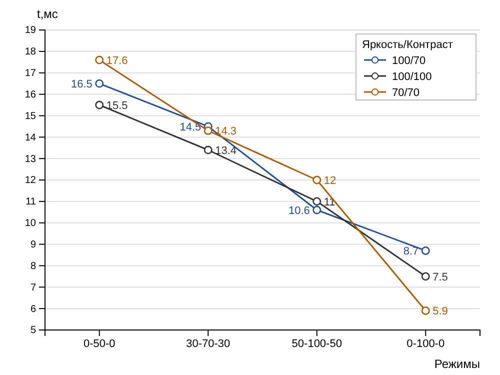 This screenshot has height=375, width=500. Describe the element at coordinates (33, 266) in the screenshot. I see `y-tick-label: 8` at that location.